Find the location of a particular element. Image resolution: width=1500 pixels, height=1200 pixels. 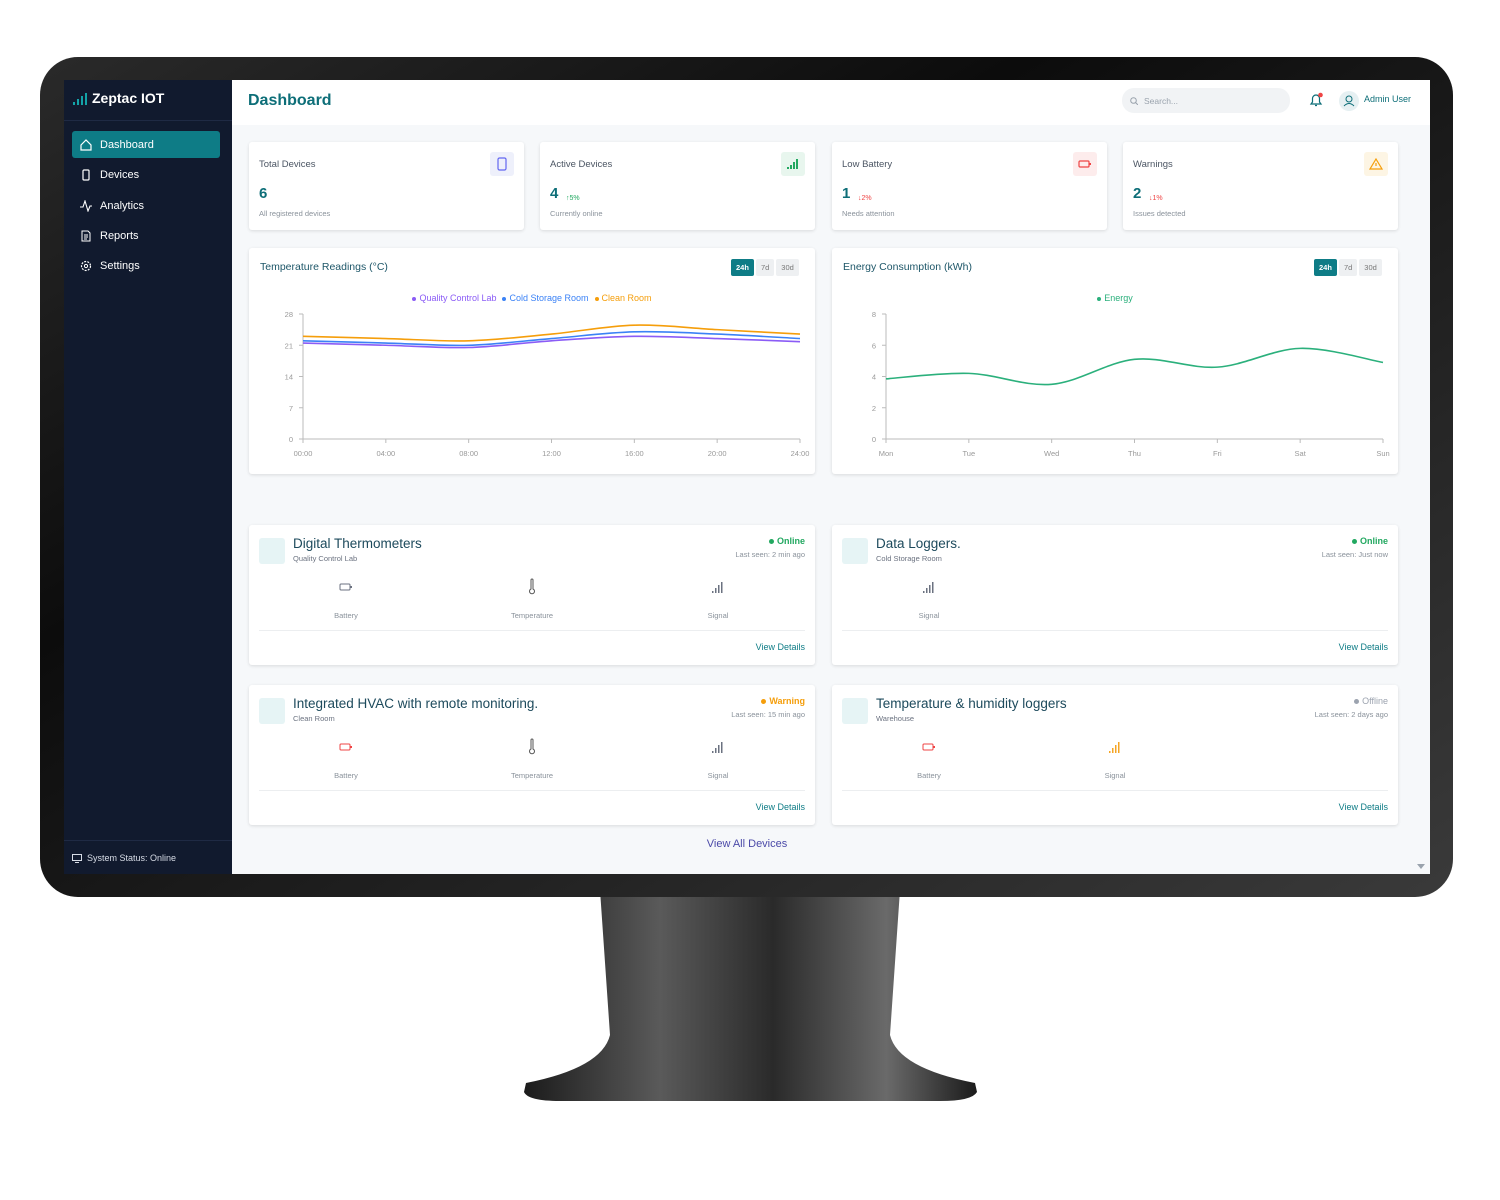

y-tick-label: 2 is located at coordinates (874, 408).